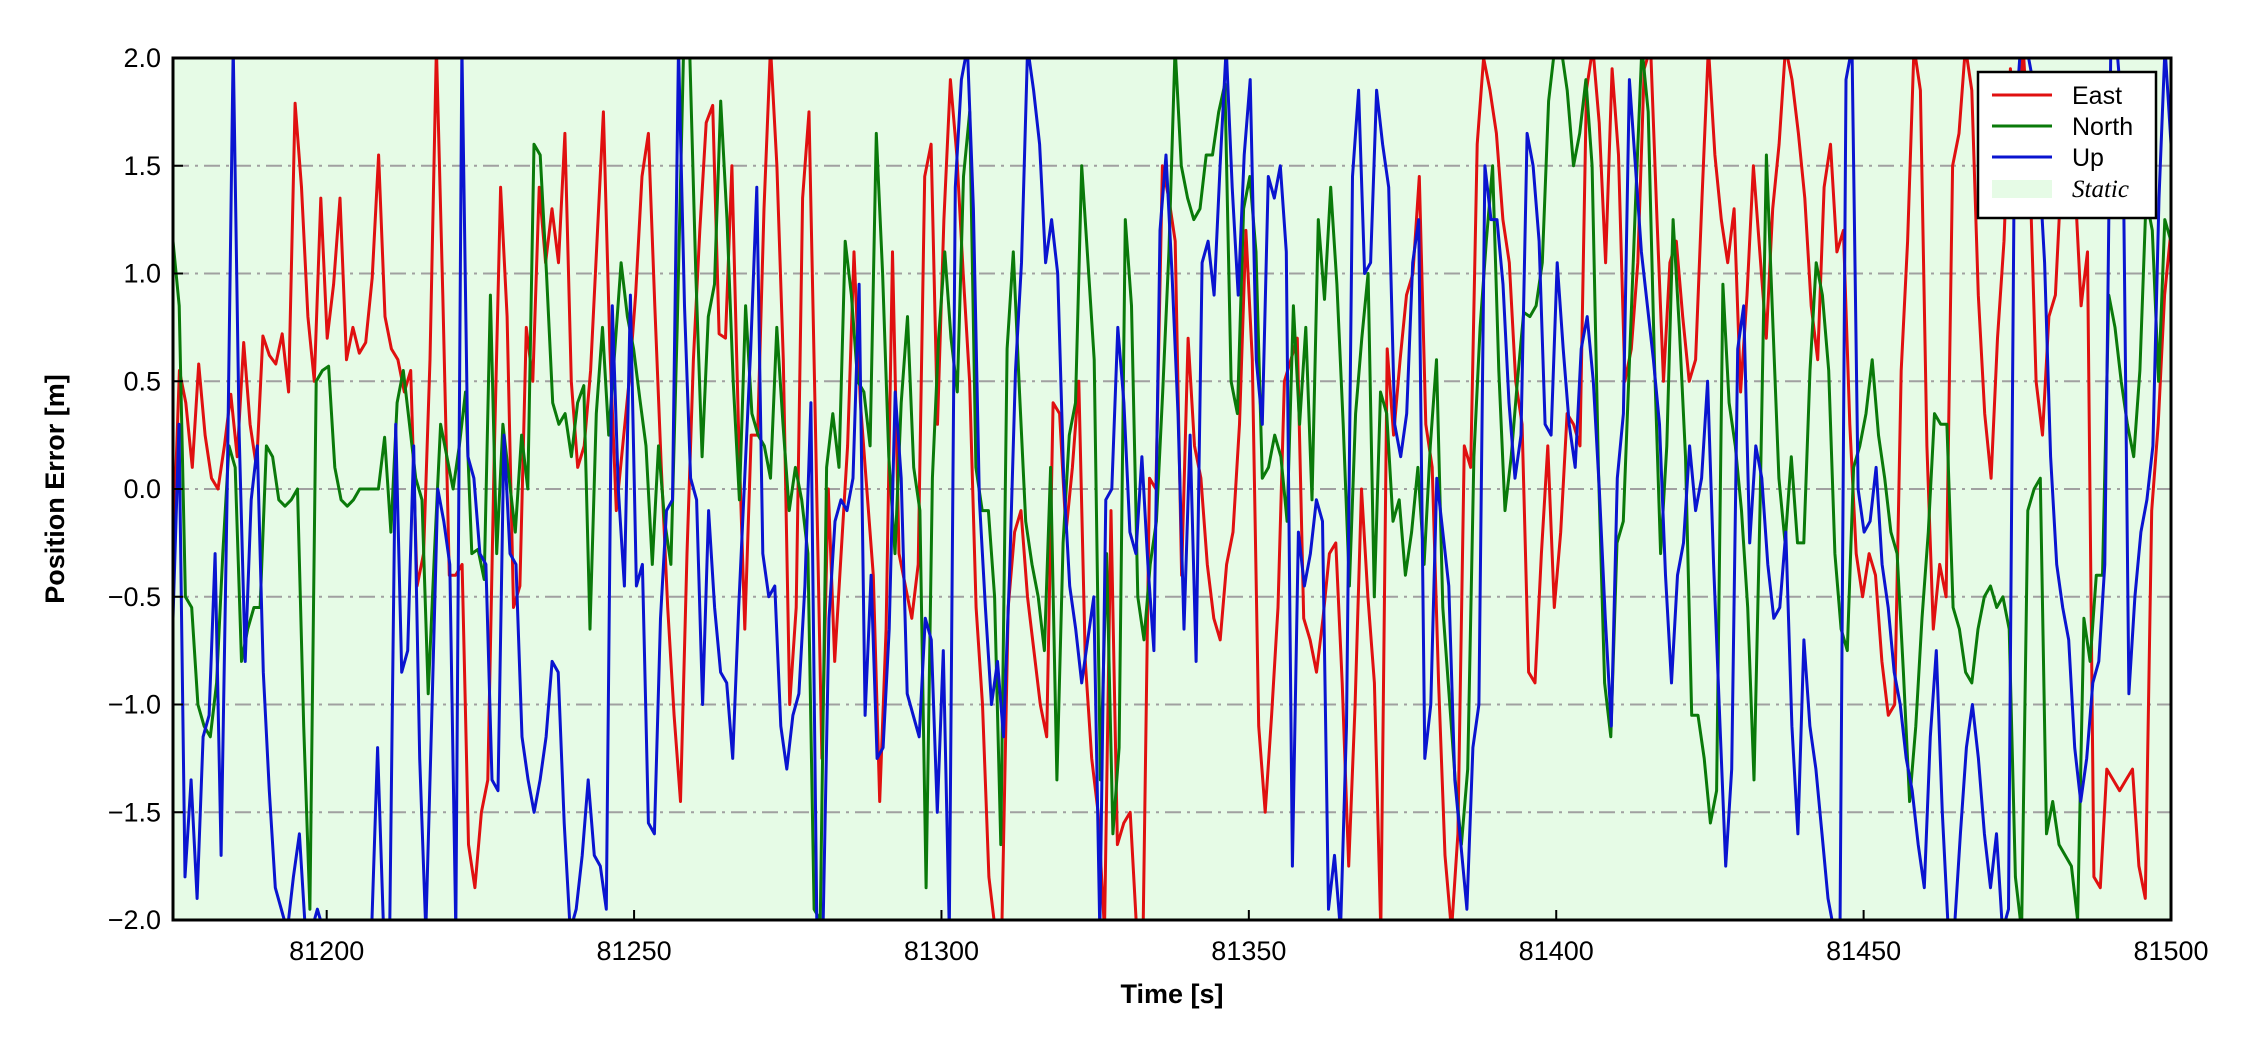 The image size is (2250, 1050). What do you see at coordinates (1556, 951) in the screenshot?
I see `x-tick-label: 81400` at bounding box center [1556, 951].